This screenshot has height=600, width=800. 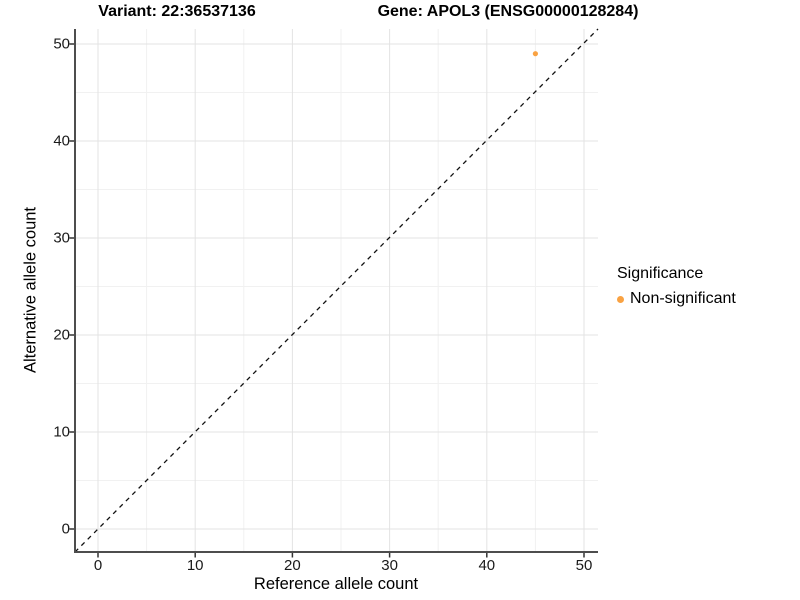 What do you see at coordinates (660, 273) in the screenshot?
I see `legend-title: Significance` at bounding box center [660, 273].